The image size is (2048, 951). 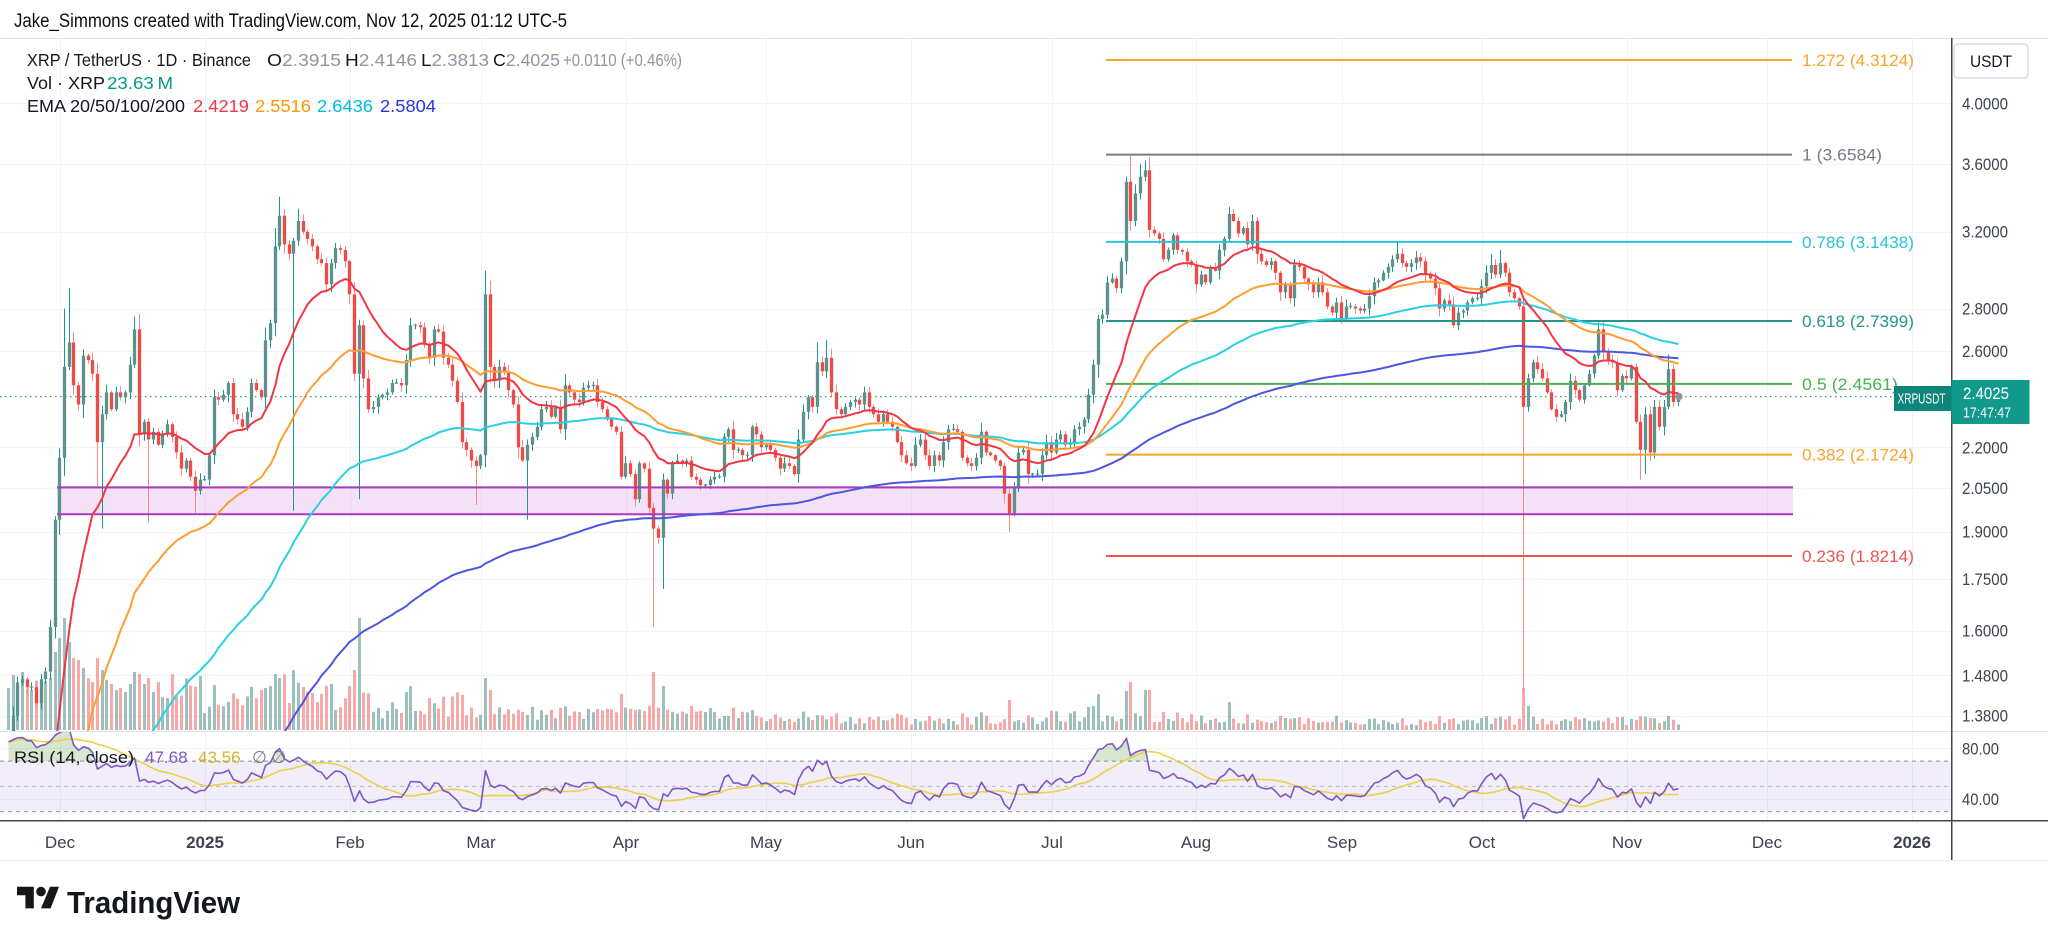 What do you see at coordinates (1985, 103) in the screenshot?
I see `svg-text: 4.0000` at bounding box center [1985, 103].